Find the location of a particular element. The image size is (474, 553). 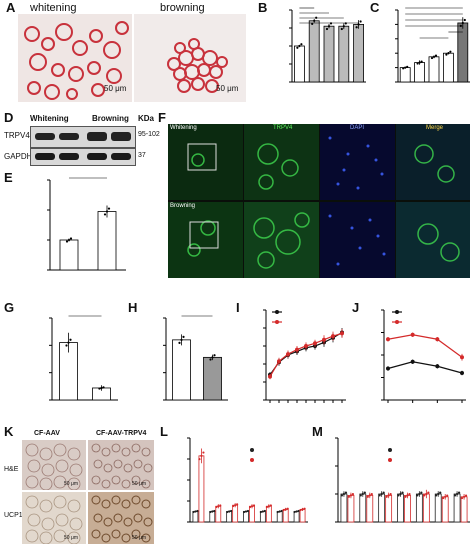

fluor-col-trpv4: TRPV4 is located at coordinates (283, 128).